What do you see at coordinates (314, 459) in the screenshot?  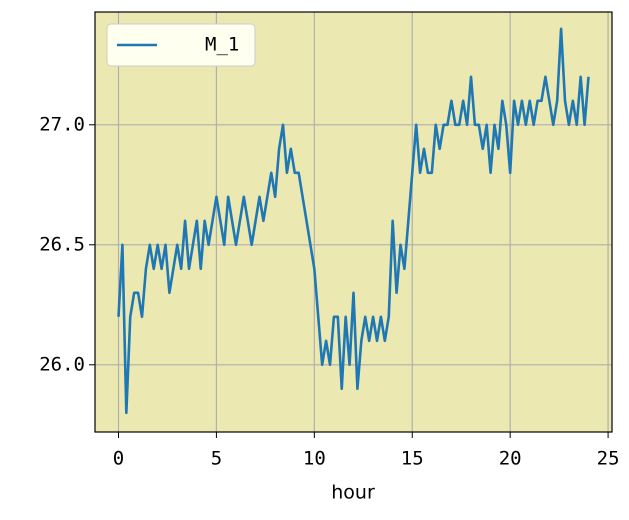 I see `x-tick-label: 10` at bounding box center [314, 459].